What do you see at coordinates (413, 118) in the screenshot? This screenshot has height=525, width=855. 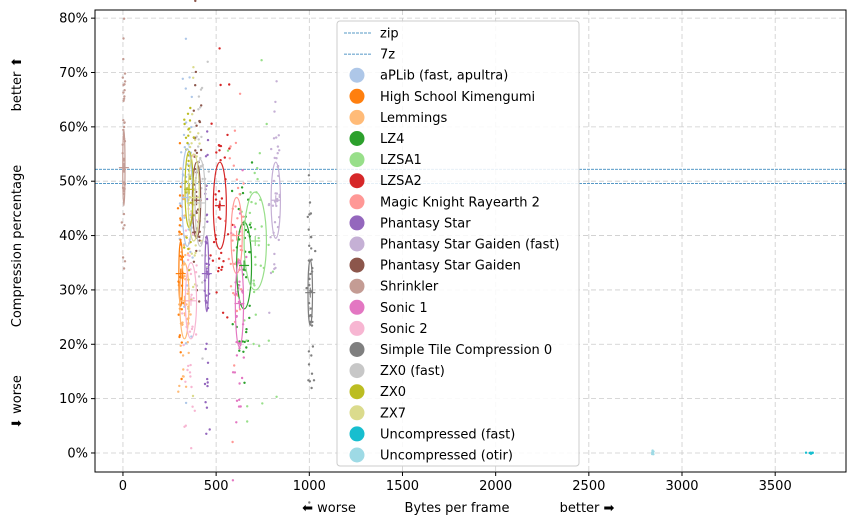 I see `legend-label: Lemmings` at bounding box center [413, 118].